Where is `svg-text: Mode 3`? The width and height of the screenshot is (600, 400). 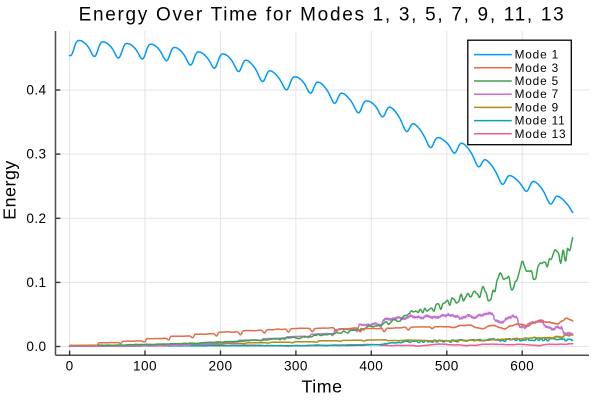 svg-text: Mode 3 is located at coordinates (537, 68).